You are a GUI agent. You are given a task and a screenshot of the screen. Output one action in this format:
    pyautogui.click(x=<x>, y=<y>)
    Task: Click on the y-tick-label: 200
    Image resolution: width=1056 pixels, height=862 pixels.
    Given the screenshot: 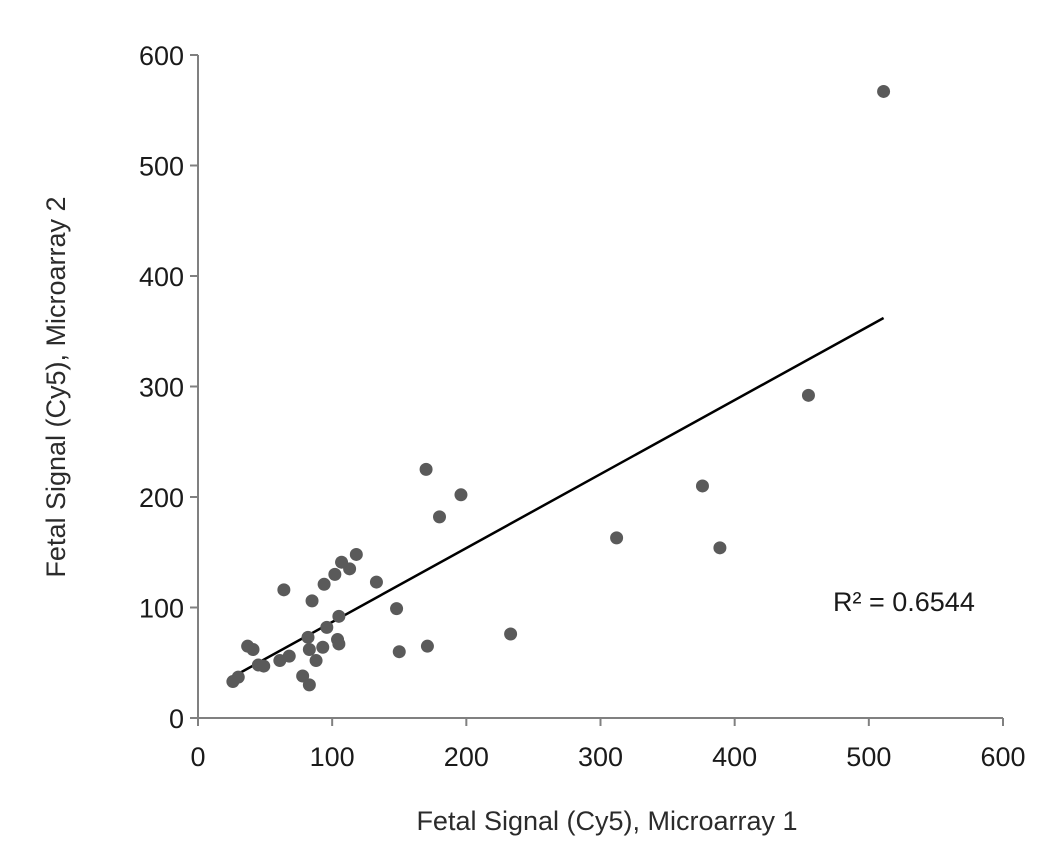 What is the action you would take?
    pyautogui.click(x=161, y=498)
    